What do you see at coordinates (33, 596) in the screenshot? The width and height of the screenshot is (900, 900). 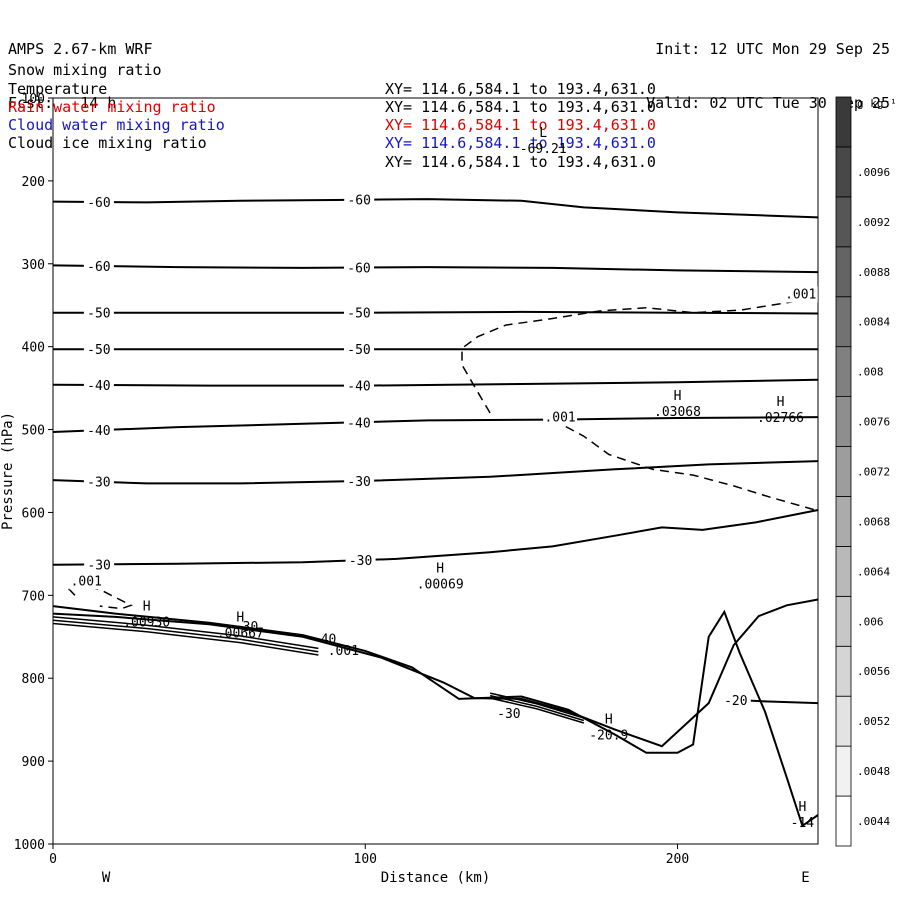 I see `y-tick-label: 700` at bounding box center [33, 596].